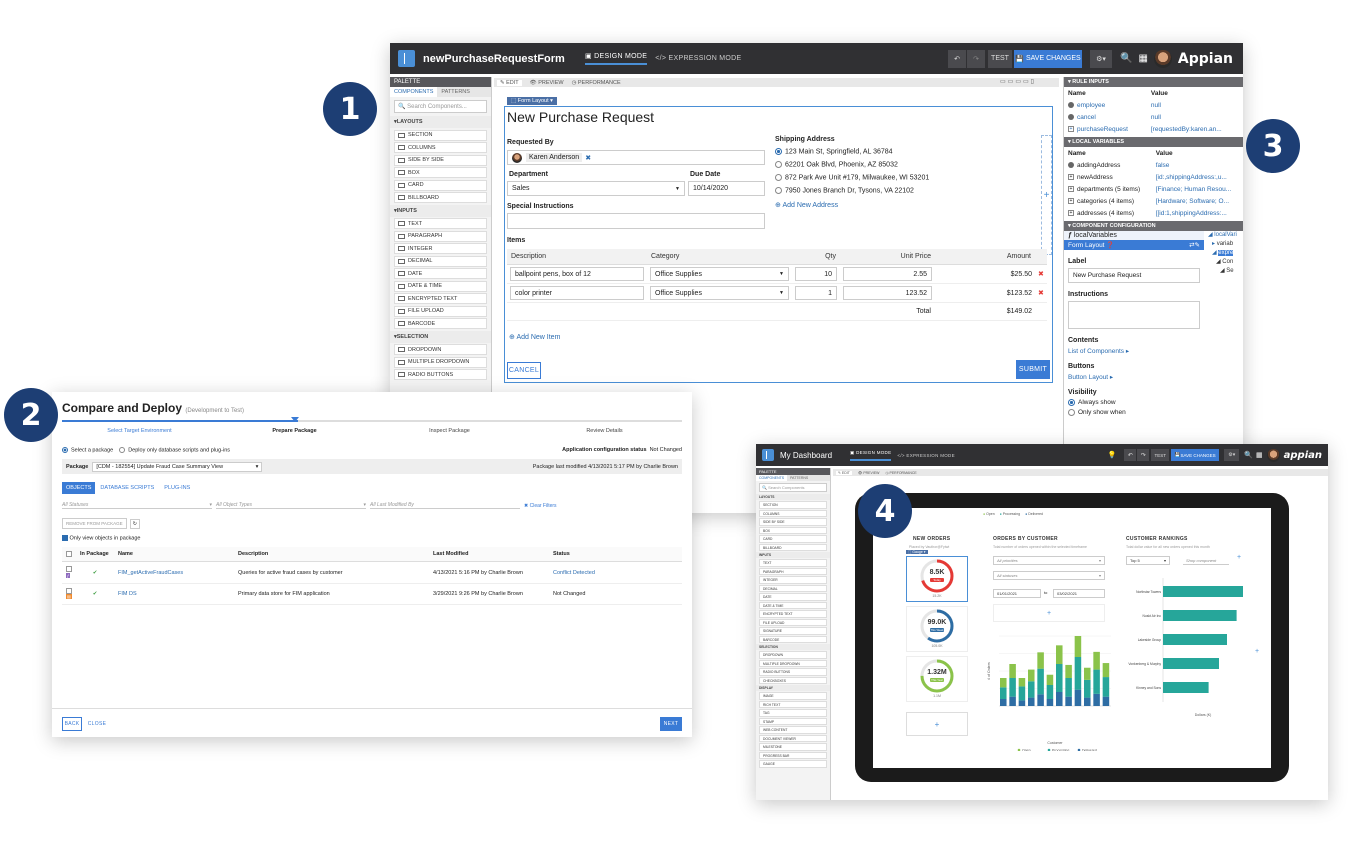 This screenshot has width=1370, height=842. What do you see at coordinates (440, 147) in the screenshot?
I see `palette-item: COLUMNS` at bounding box center [440, 147].